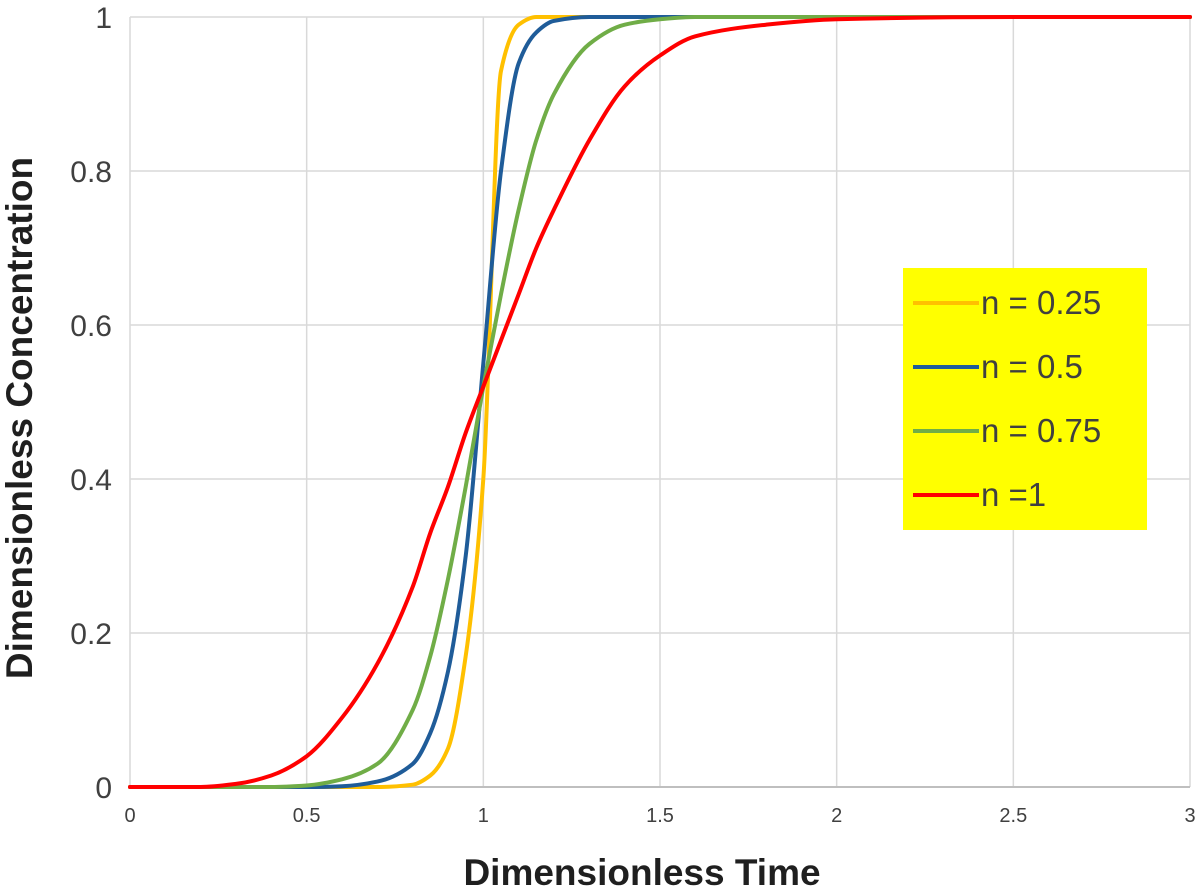 The height and width of the screenshot is (896, 1200). I want to click on legend-label-n-0-75: n = 0.75, so click(1041, 430).